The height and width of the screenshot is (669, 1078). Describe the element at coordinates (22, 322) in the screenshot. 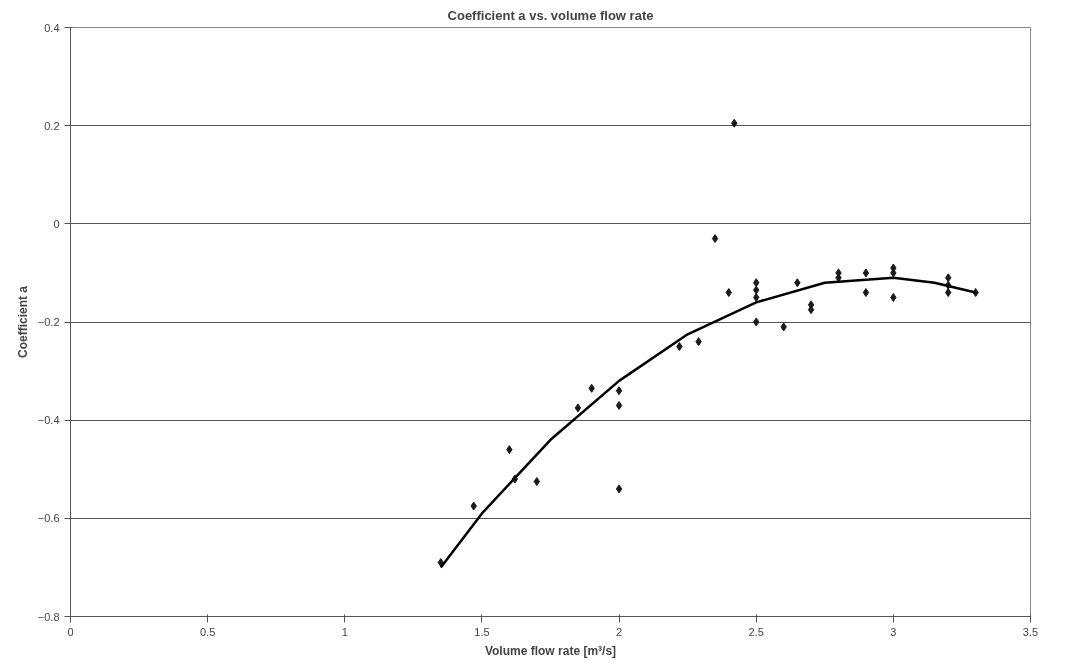

I see `y-axis-title: Coefficient a` at that location.